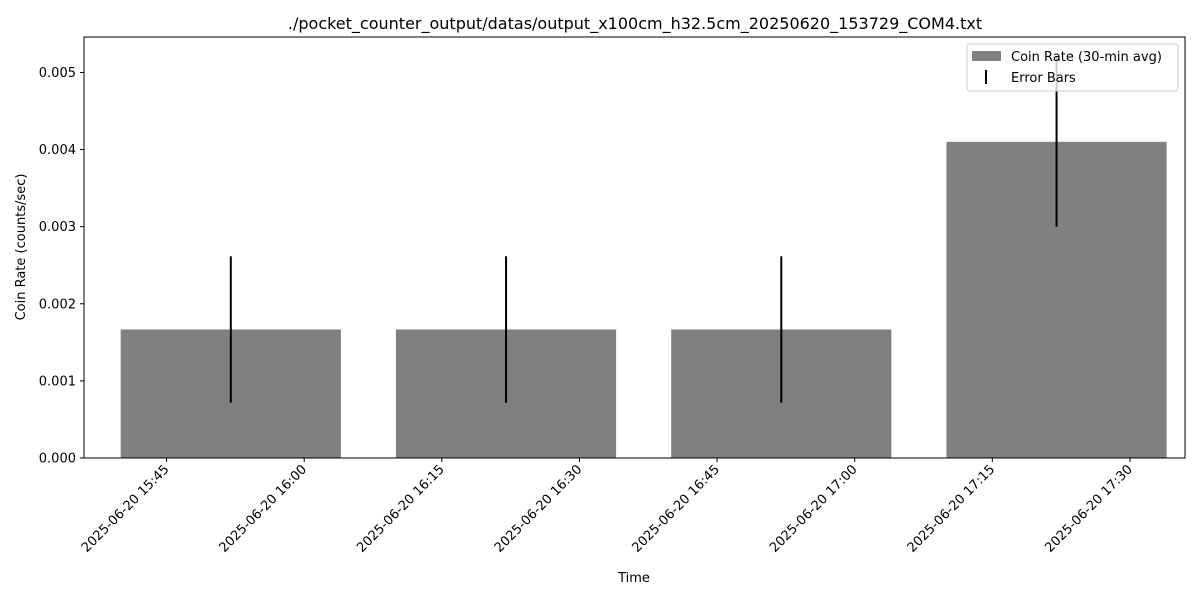  What do you see at coordinates (263, 508) in the screenshot?
I see `x-tick-label-1: 2025-06-20 16:00` at bounding box center [263, 508].